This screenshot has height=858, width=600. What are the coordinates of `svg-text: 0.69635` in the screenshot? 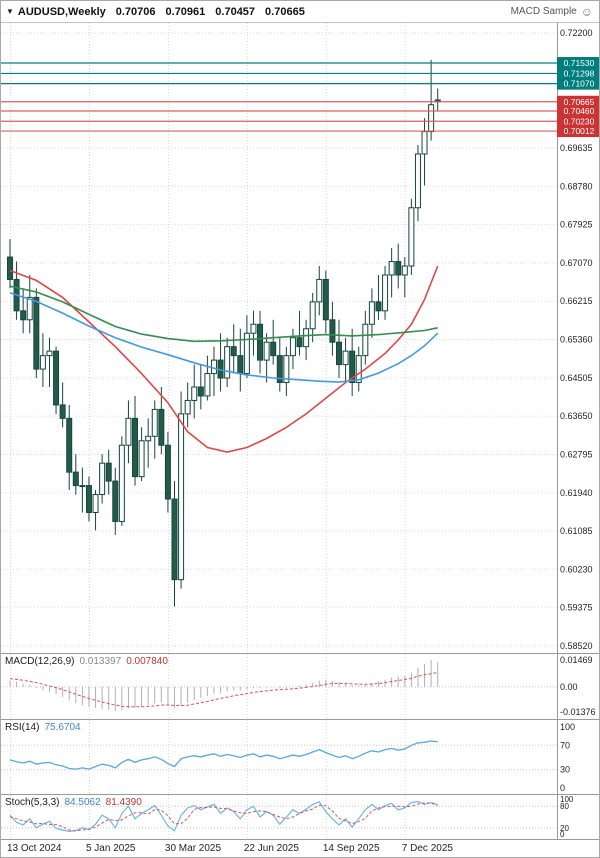 It's located at (576, 148).